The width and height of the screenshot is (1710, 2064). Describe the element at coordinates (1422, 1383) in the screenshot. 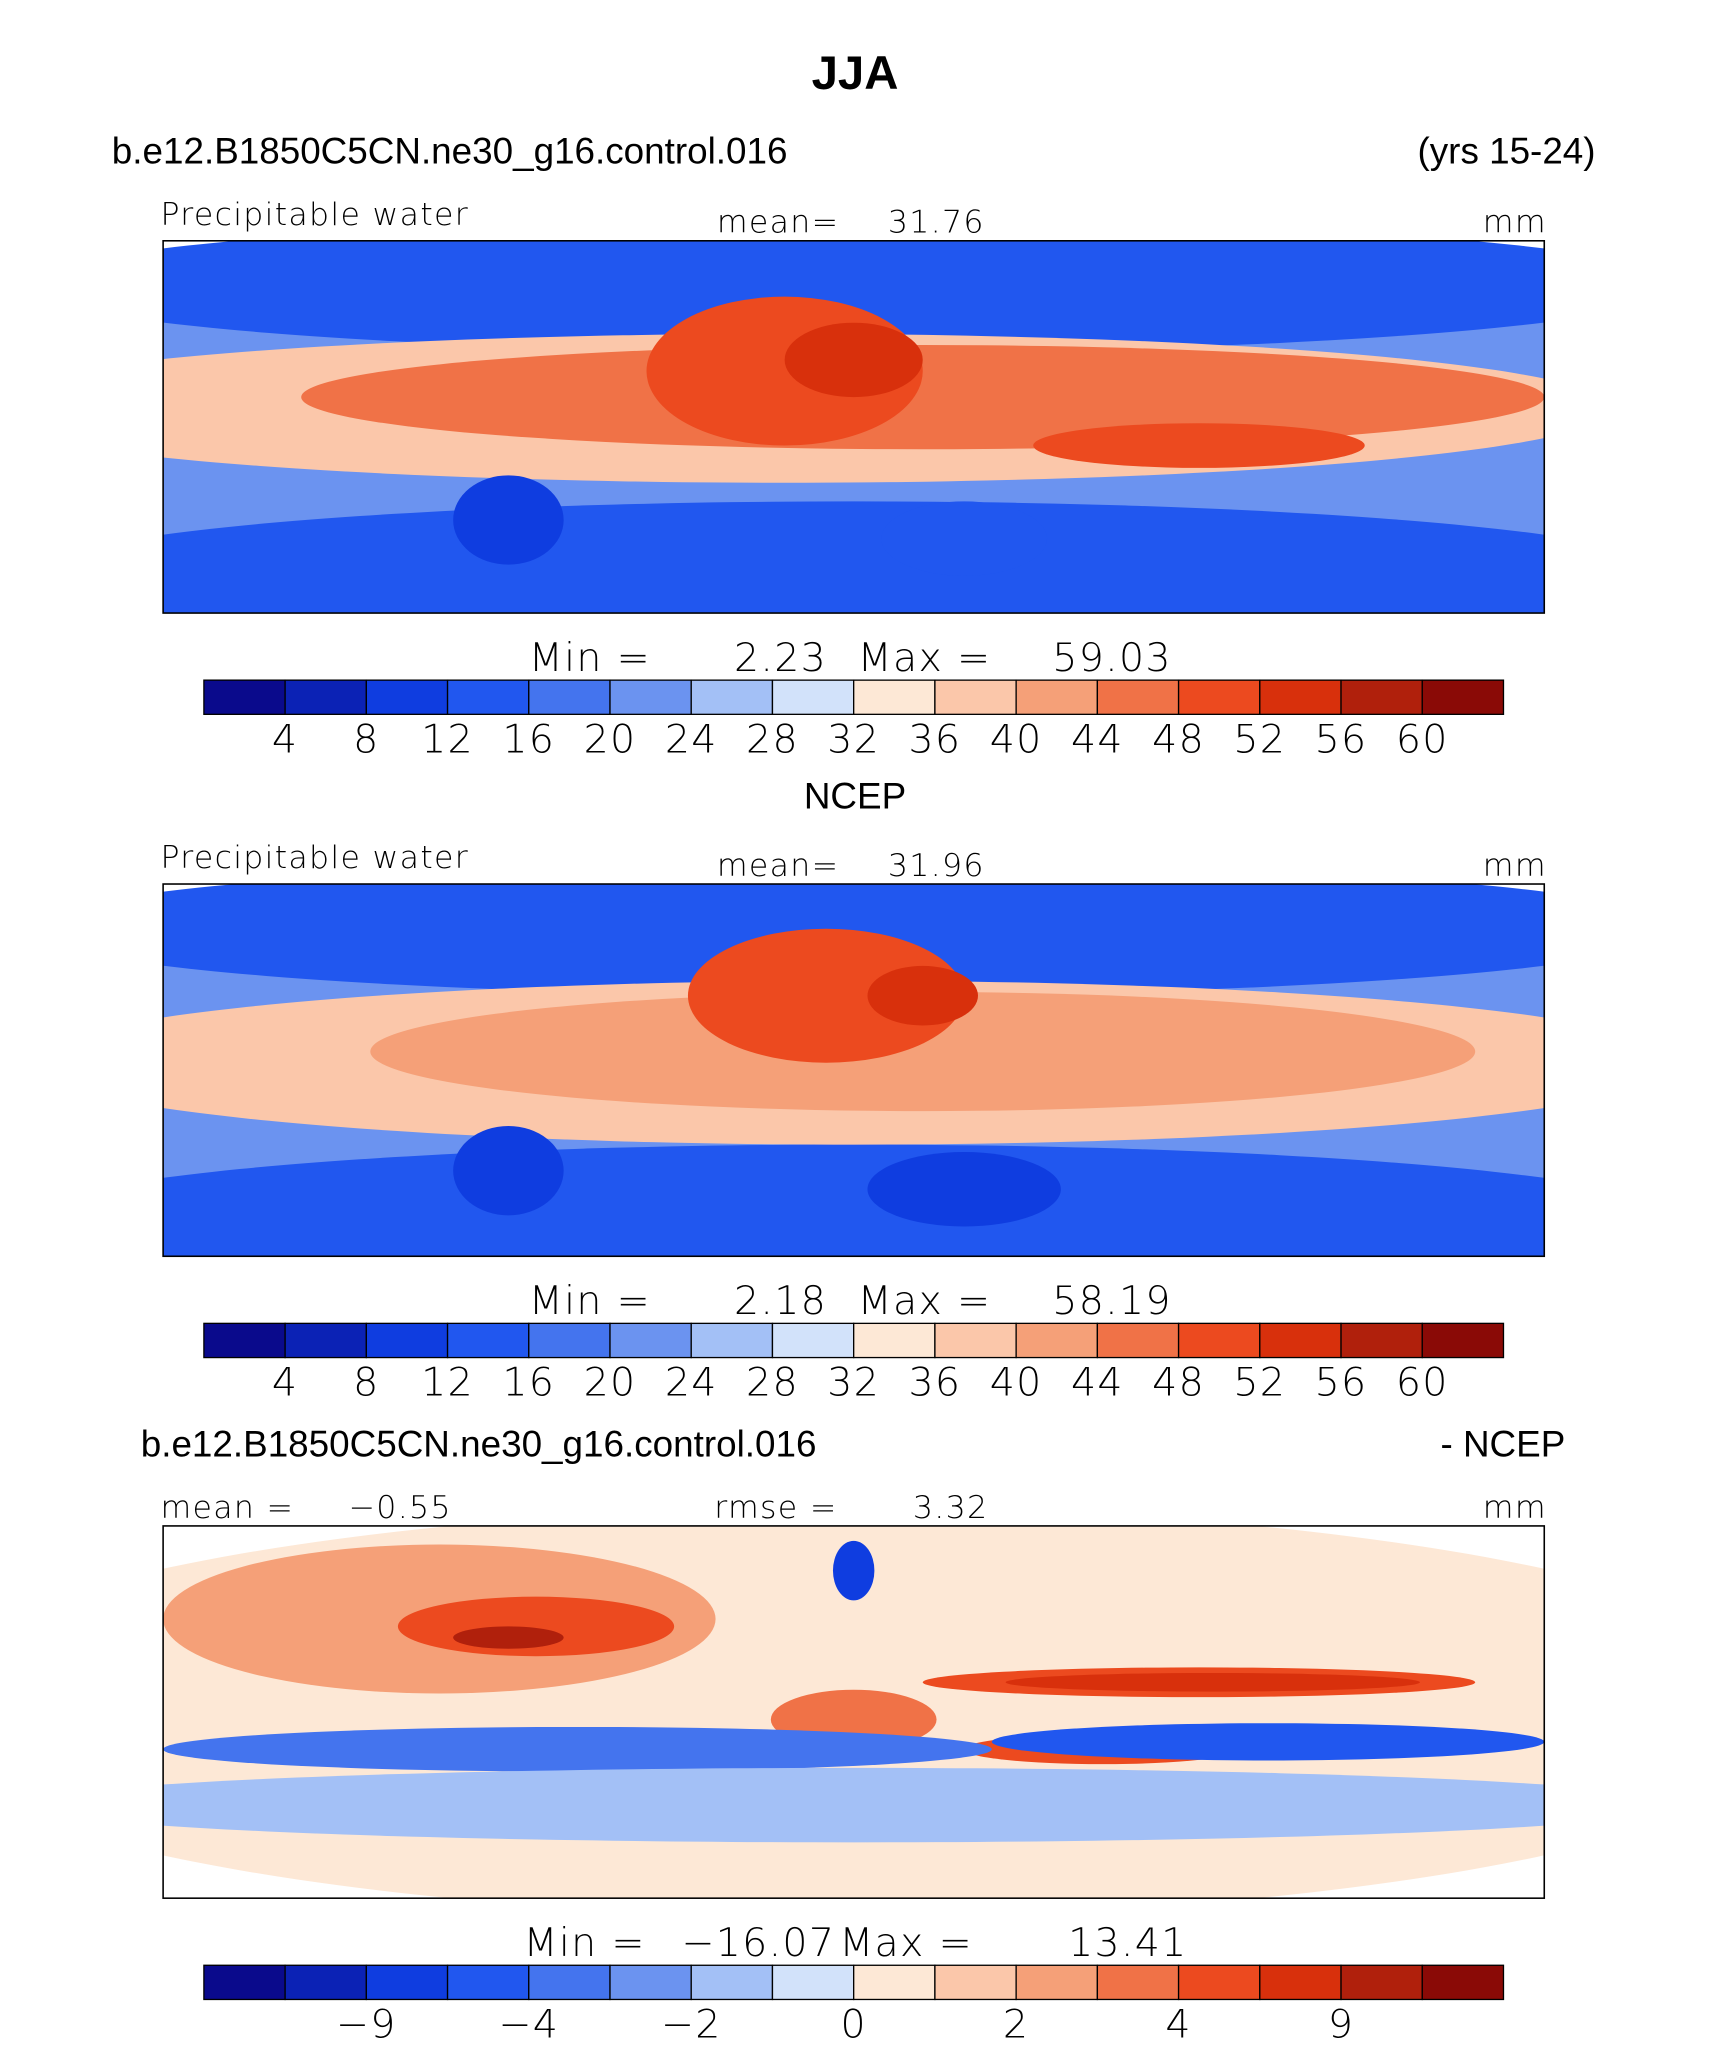

I see `colorbar-tick-label: 60` at that location.